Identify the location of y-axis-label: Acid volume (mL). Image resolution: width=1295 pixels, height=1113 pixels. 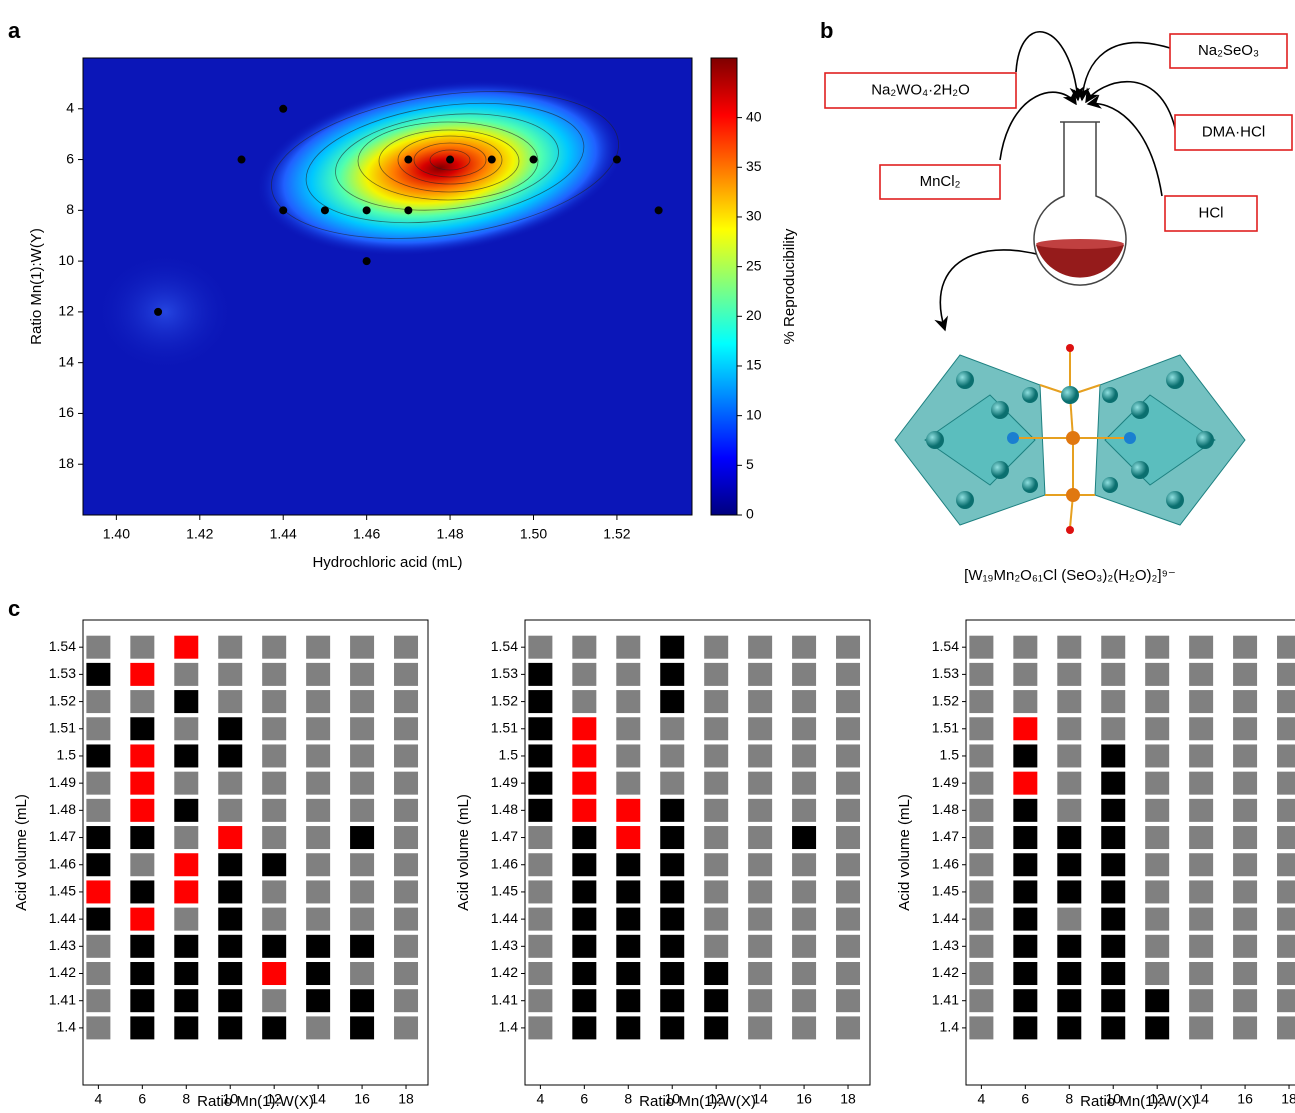
(904, 852).